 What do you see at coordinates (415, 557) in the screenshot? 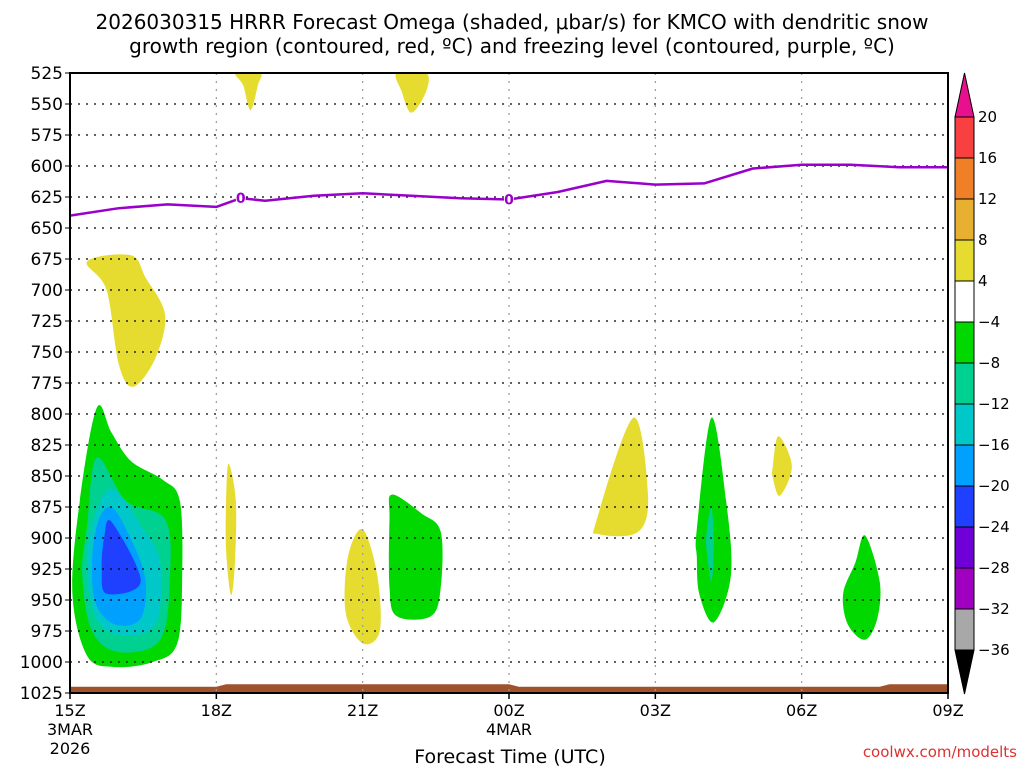
I see `omega-region-green-center` at bounding box center [415, 557].